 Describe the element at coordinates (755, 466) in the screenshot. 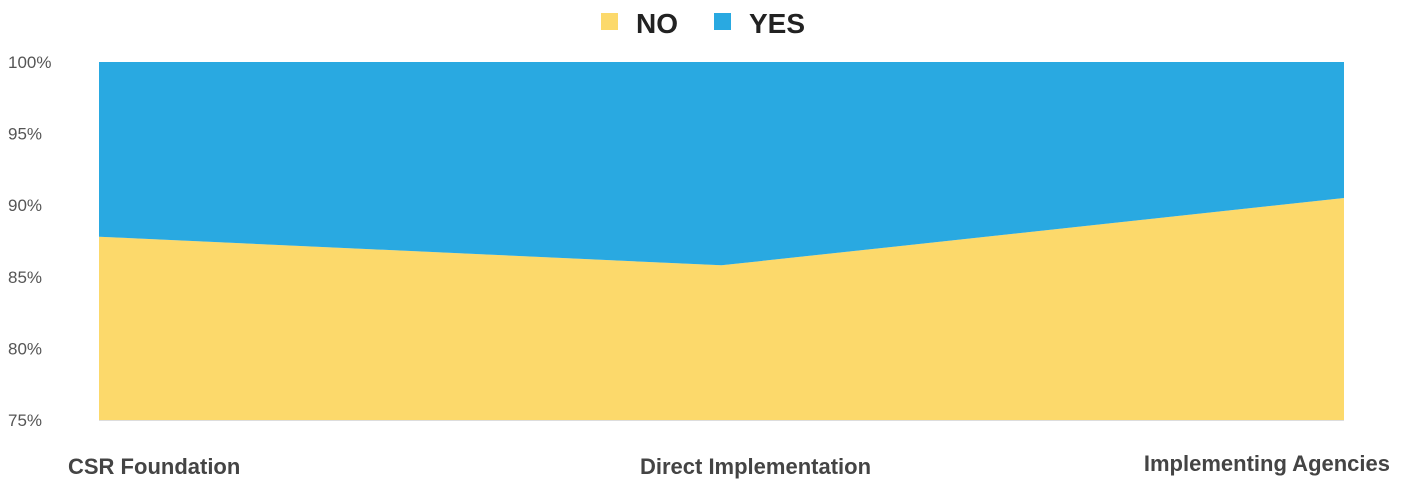

I see `x-category-label: Direct Implementation` at that location.